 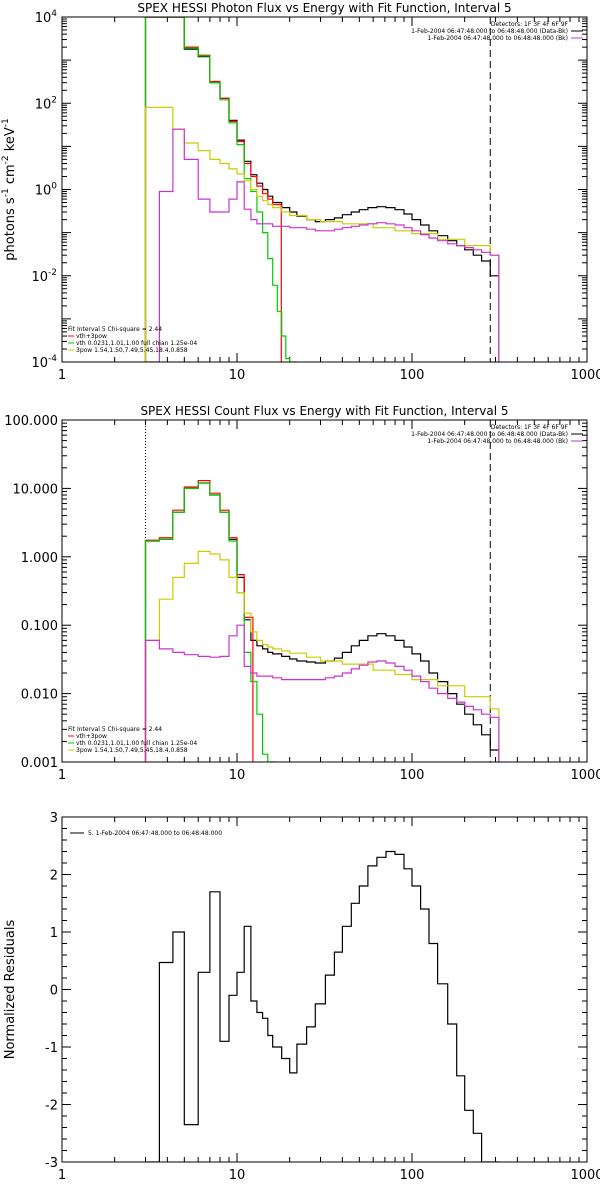 What do you see at coordinates (54, 991) in the screenshot?
I see `y-tick-label: 0` at bounding box center [54, 991].